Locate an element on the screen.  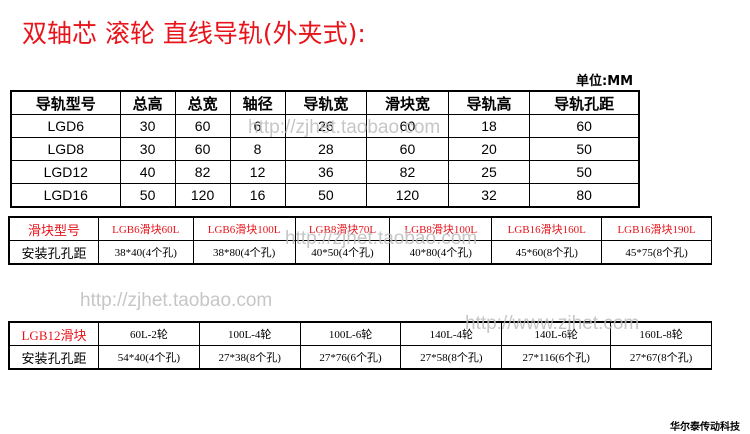
table-cell: 导轨宽 is located at coordinates (326, 102).